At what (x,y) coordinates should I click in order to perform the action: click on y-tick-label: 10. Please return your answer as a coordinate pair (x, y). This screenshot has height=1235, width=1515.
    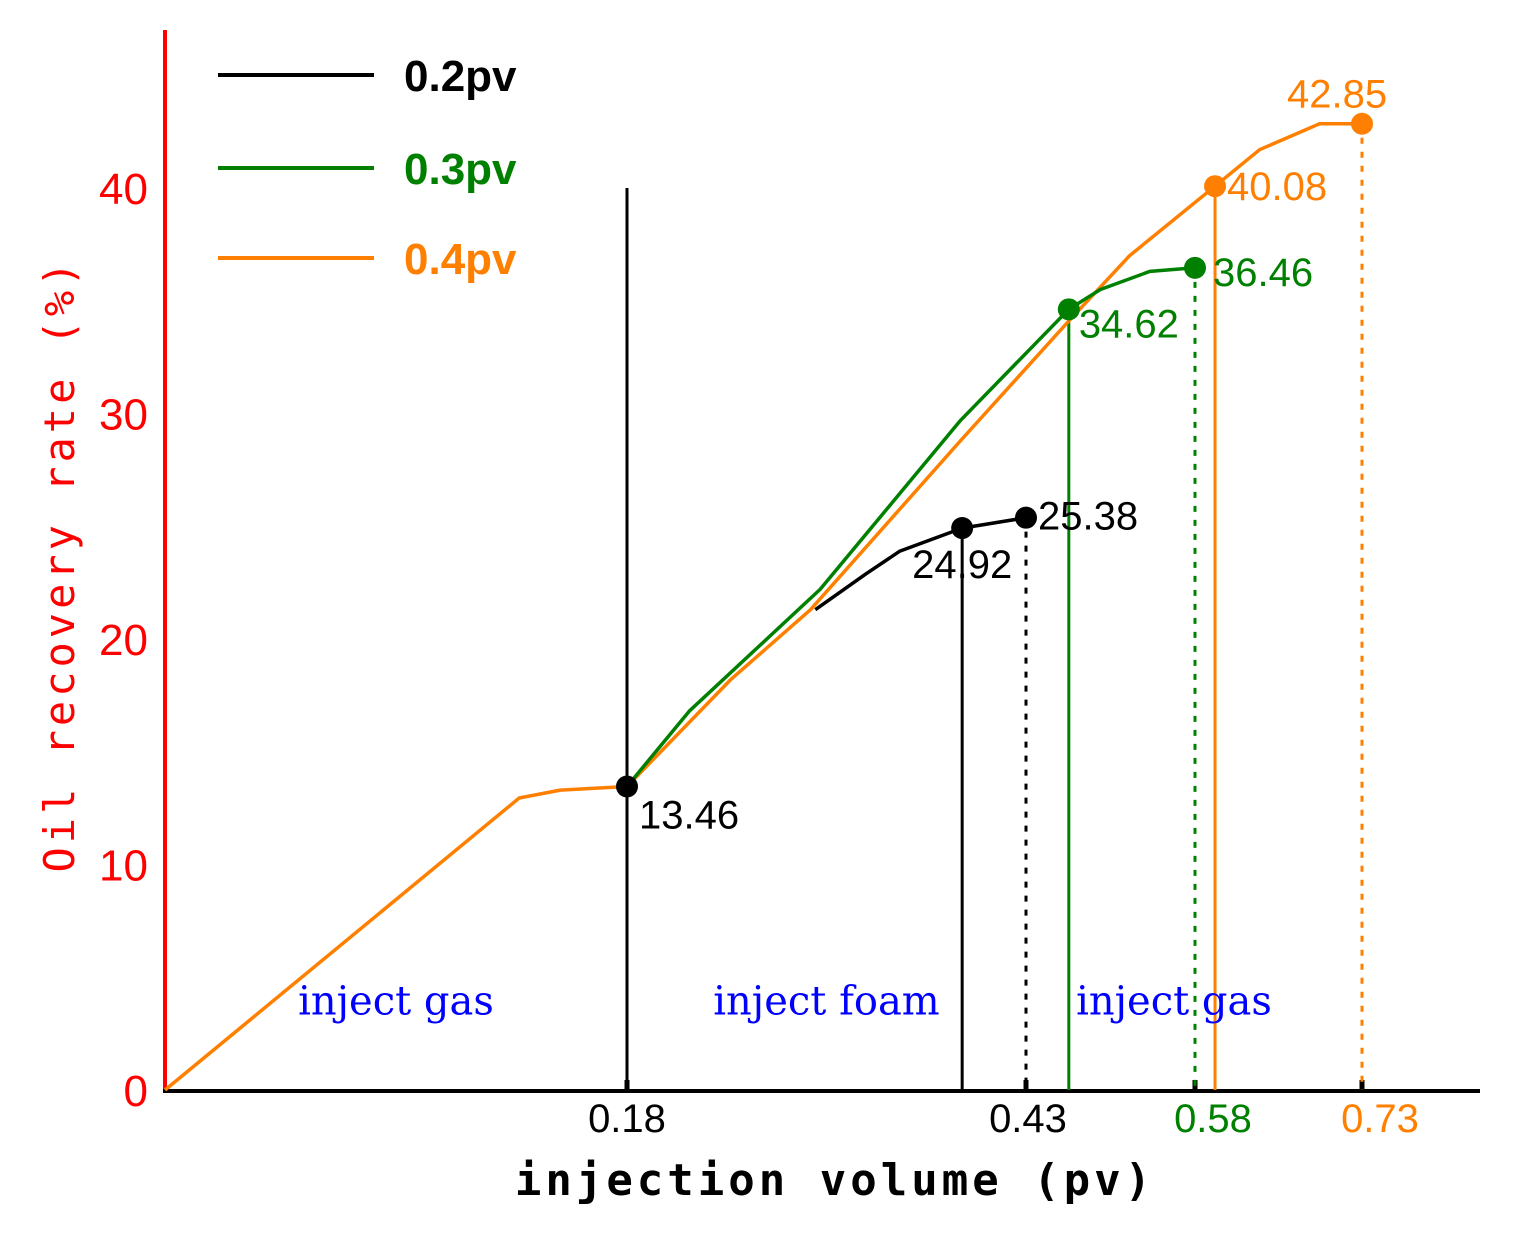
    Looking at the image, I should click on (123, 866).